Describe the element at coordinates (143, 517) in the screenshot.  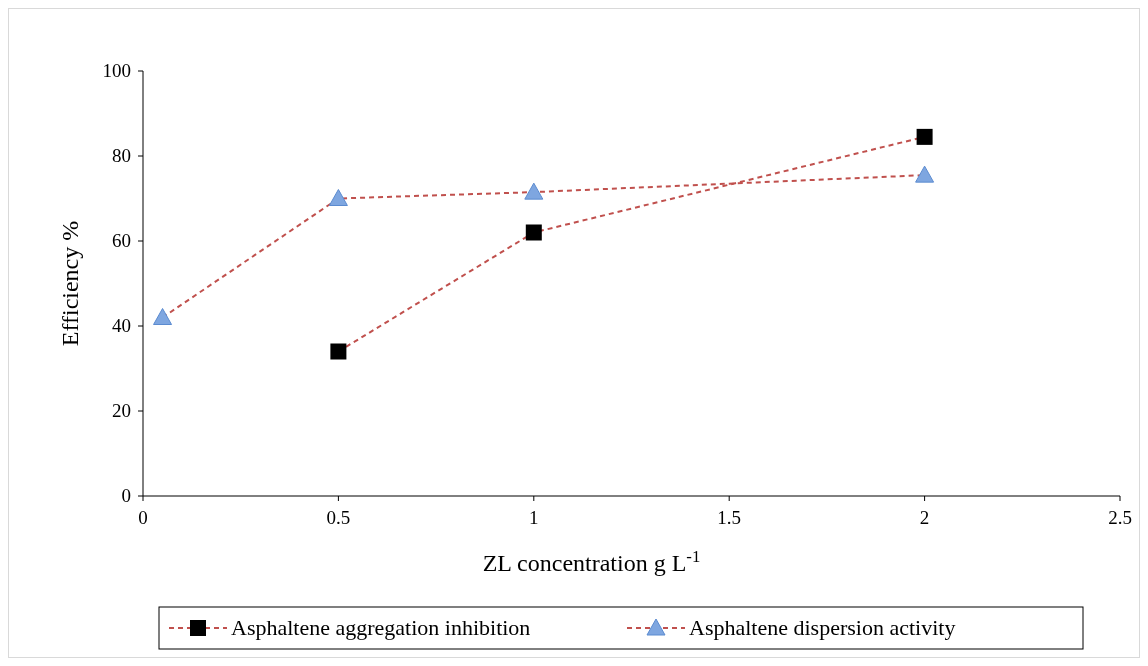
I see `x-tick-label: 0` at that location.